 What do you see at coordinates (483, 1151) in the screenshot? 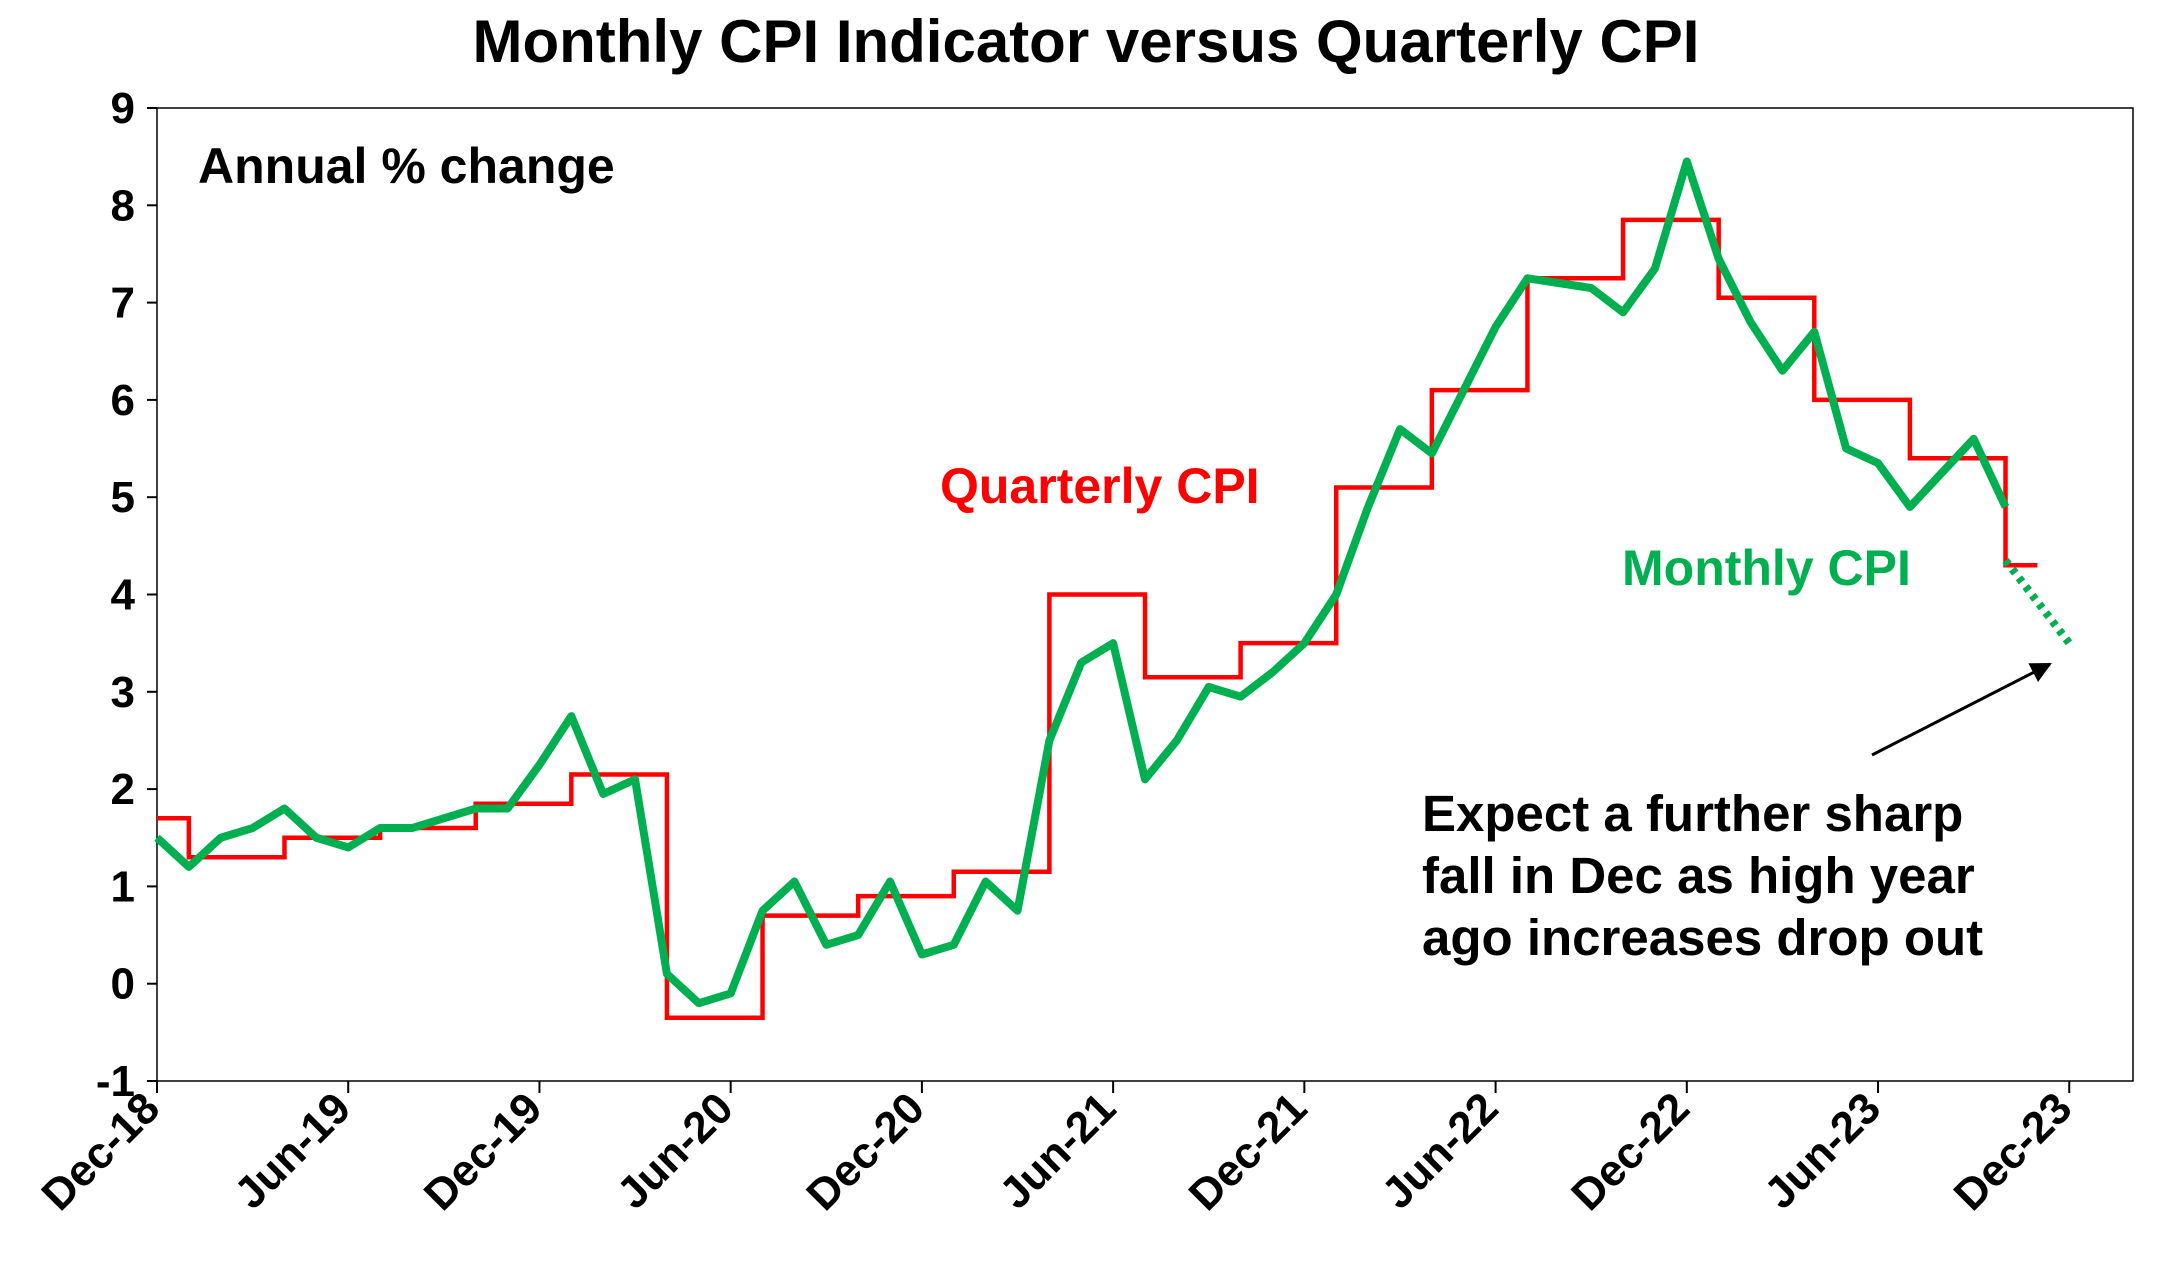
I see `x-tick-label: Dec-19` at bounding box center [483, 1151].